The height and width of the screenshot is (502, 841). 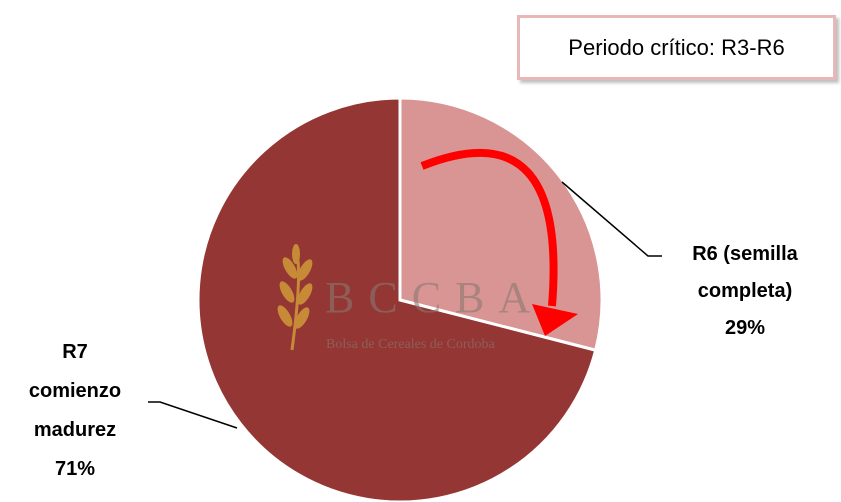 What do you see at coordinates (434, 297) in the screenshot?
I see `watermark-title: BCCBA` at bounding box center [434, 297].